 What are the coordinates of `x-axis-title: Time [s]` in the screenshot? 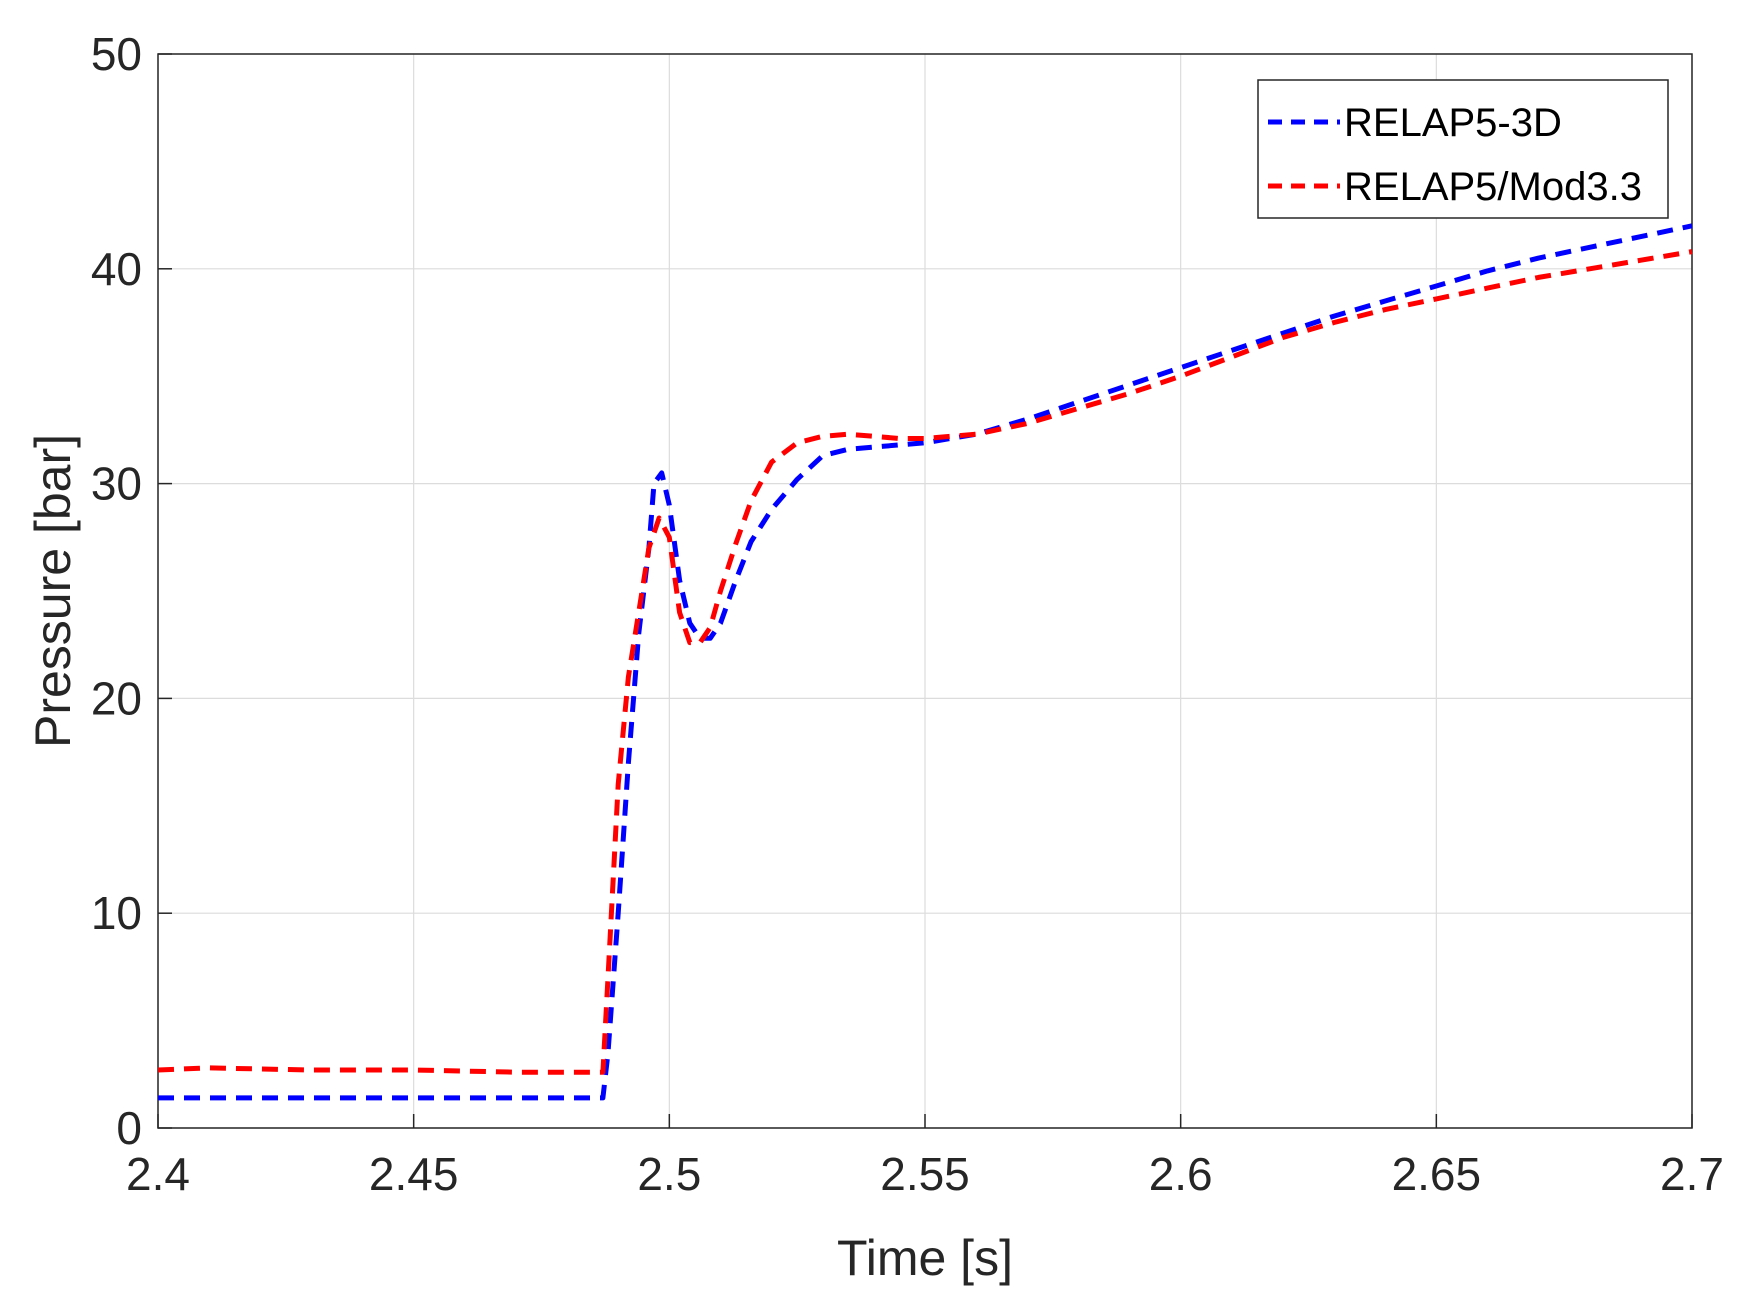 It's located at (925, 1258).